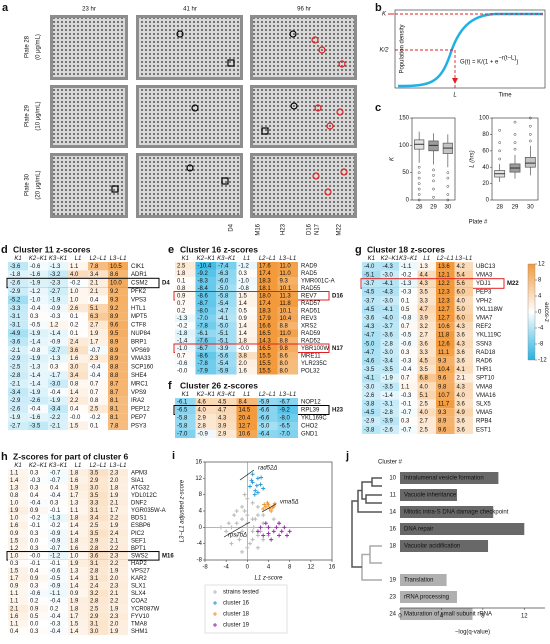 The image size is (550, 644). What do you see at coordinates (94, 624) in the screenshot?
I see `cell-value: 3.1` at bounding box center [94, 624].